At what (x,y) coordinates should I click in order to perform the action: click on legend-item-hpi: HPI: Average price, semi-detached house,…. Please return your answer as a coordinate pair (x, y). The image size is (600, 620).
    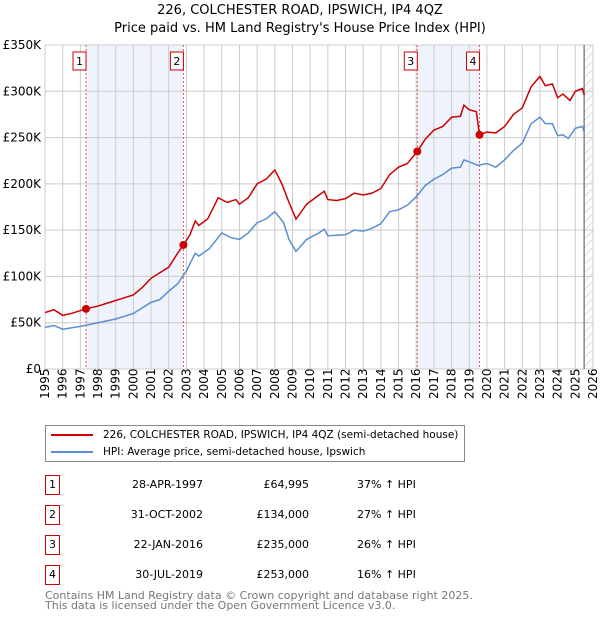
    Looking at the image, I should click on (208, 452).